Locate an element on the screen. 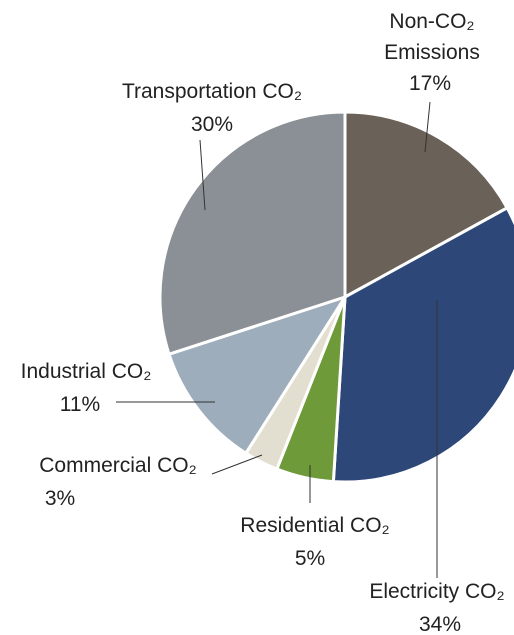 The image size is (514, 635). value-label: 3% is located at coordinates (60, 498).